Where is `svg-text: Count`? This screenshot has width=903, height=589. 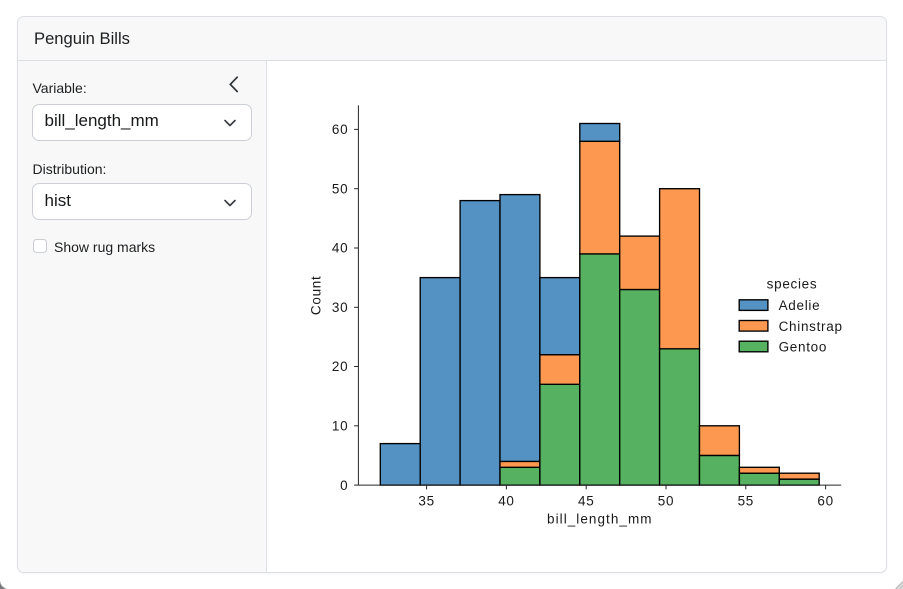 svg-text: Count is located at coordinates (316, 296).